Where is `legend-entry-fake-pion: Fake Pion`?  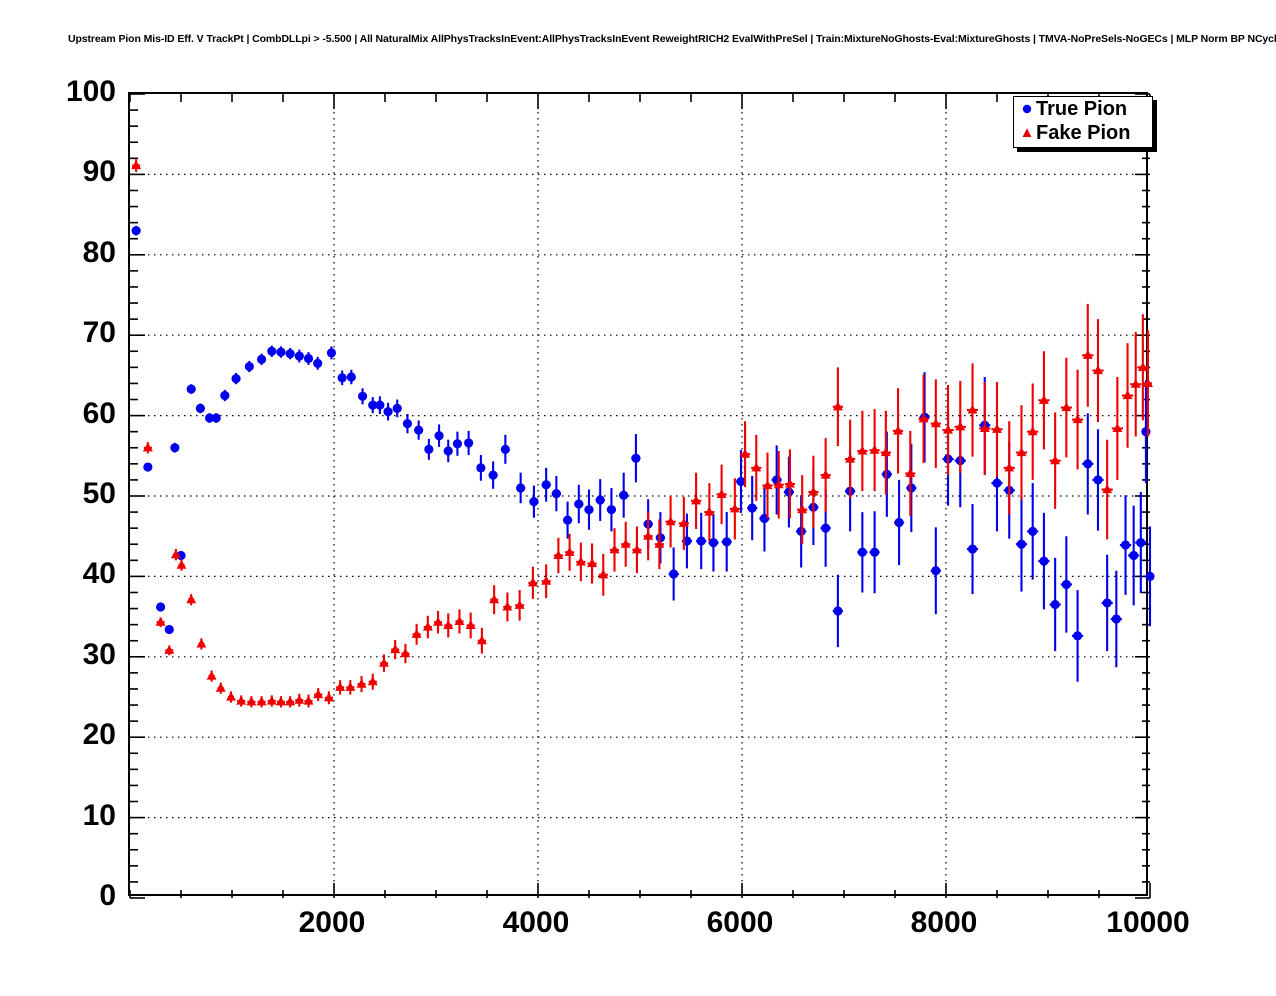 legend-entry-fake-pion: Fake Pion is located at coordinates (1083, 133).